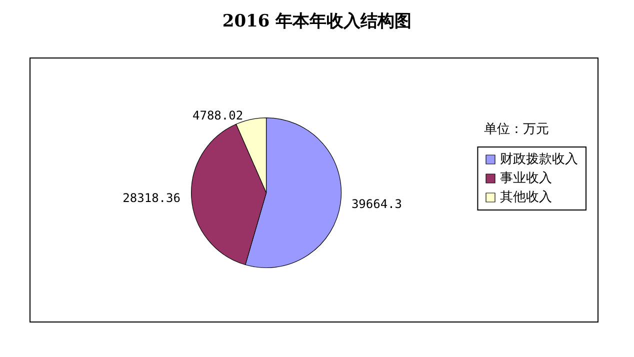 The height and width of the screenshot is (357, 634). Describe the element at coordinates (218, 115) in the screenshot. I see `data-label: 4788.02` at that location.